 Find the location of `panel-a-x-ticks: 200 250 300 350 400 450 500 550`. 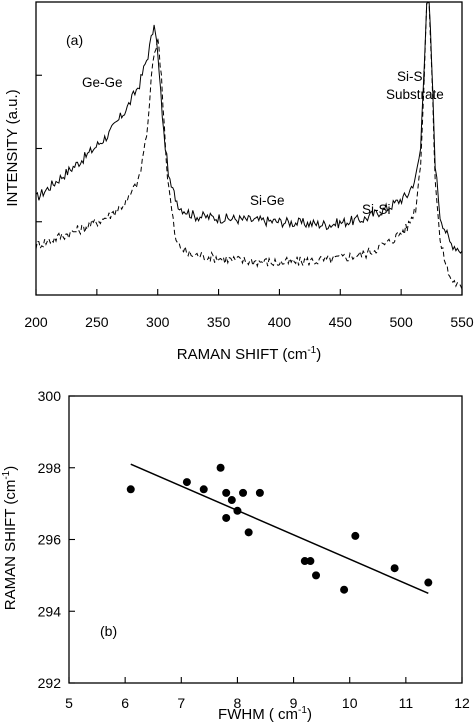

panel-a-x-ticks: 200 250 300 350 400 450 500 550 is located at coordinates (249, 309).